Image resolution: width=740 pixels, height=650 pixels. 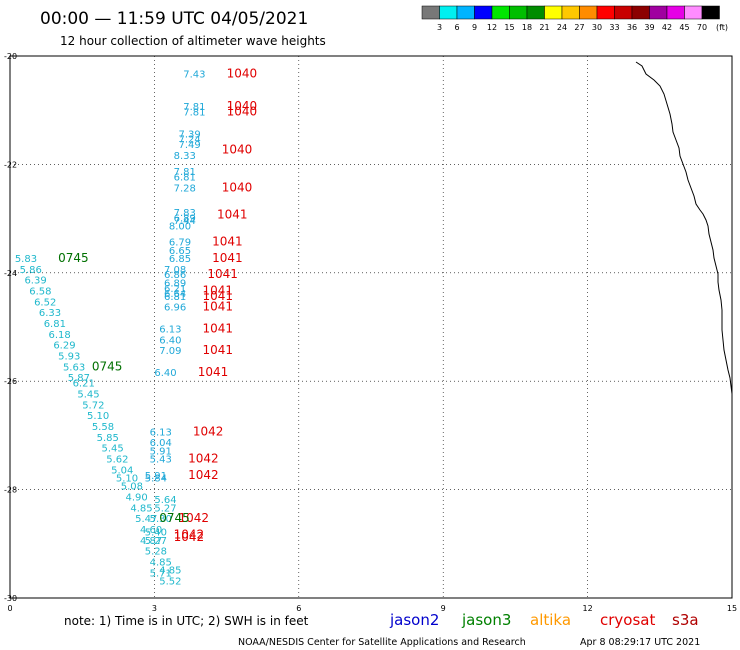 I want to click on wave-height-value: 7.24, so click(x=189, y=140).